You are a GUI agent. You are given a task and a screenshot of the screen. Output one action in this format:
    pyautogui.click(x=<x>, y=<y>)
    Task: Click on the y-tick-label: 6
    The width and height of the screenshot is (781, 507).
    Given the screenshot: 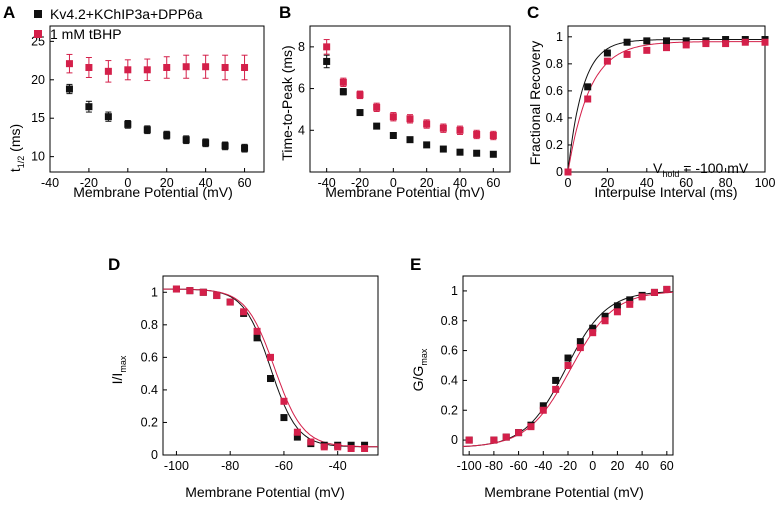 What is the action you would take?
    pyautogui.click(x=301, y=89)
    